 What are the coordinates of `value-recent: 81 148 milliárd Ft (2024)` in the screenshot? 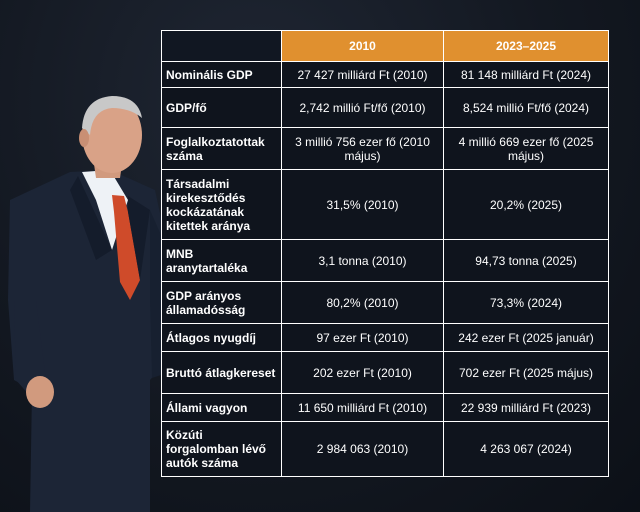 It's located at (526, 74).